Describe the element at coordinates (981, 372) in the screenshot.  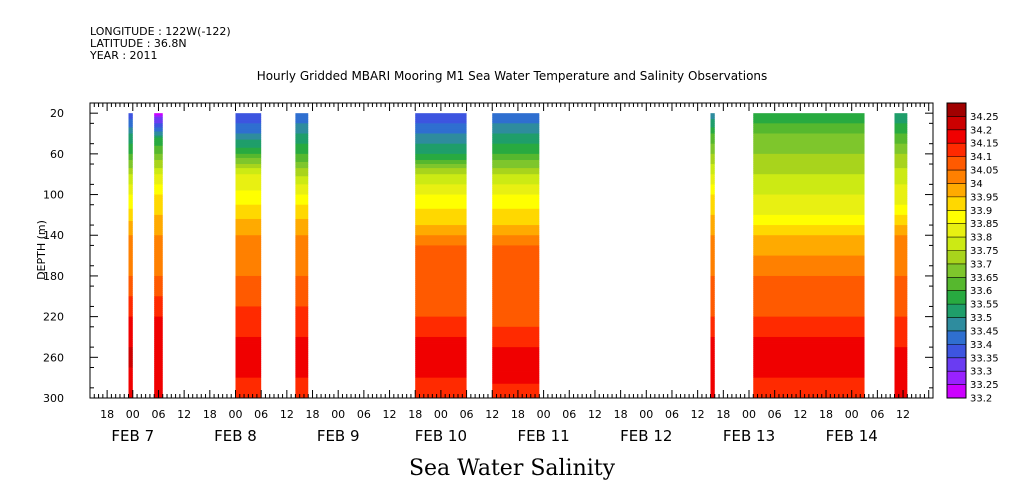
I see `colorbar-label: 33.3` at that location.